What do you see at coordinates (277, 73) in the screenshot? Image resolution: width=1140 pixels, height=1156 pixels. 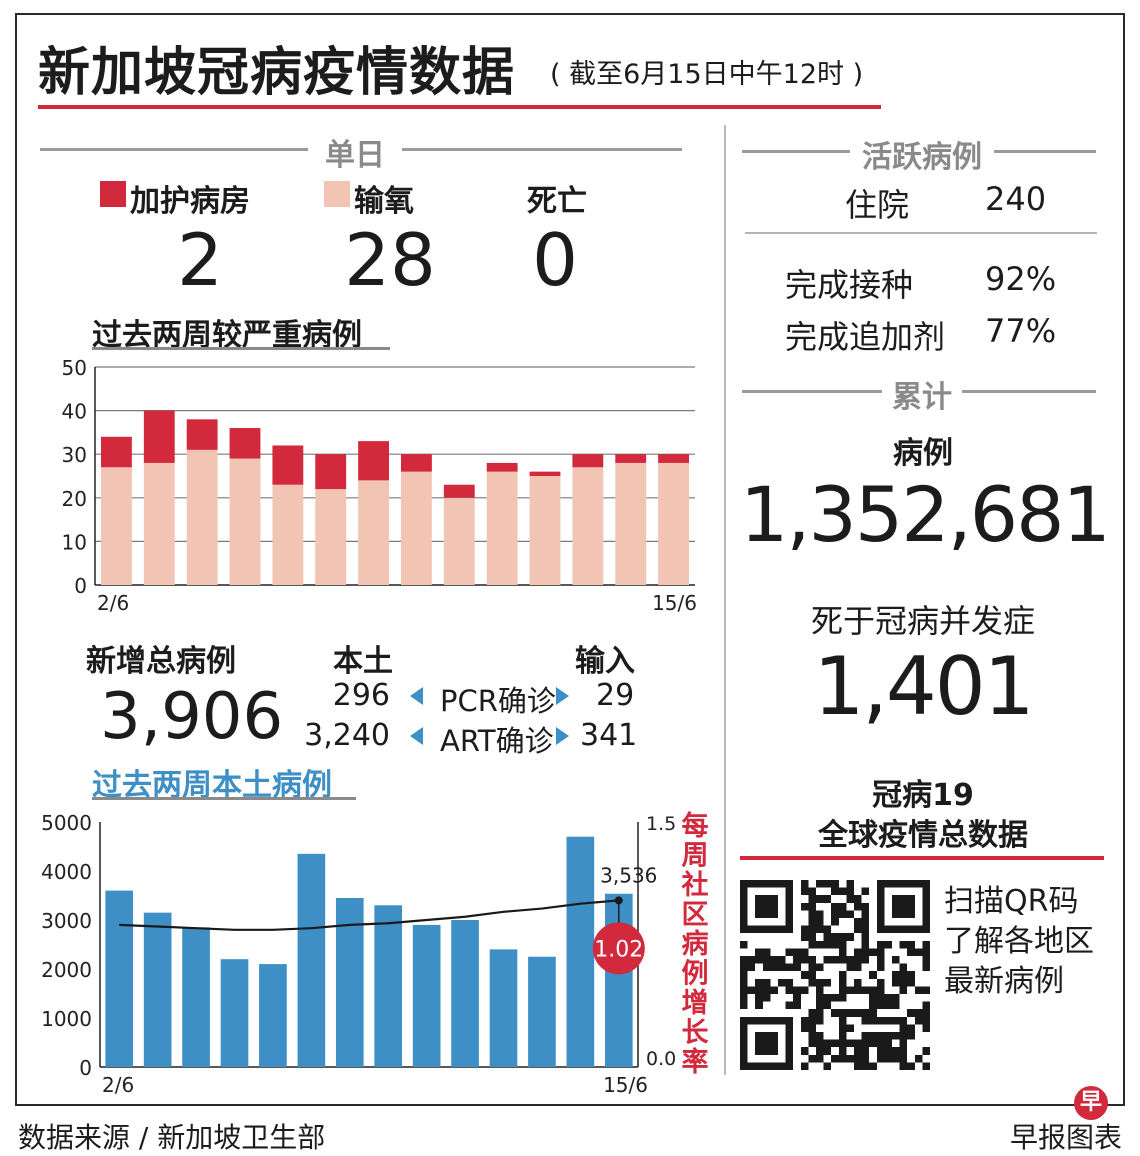 I see `page-title: 新加坡冠病疫情数据` at bounding box center [277, 73].